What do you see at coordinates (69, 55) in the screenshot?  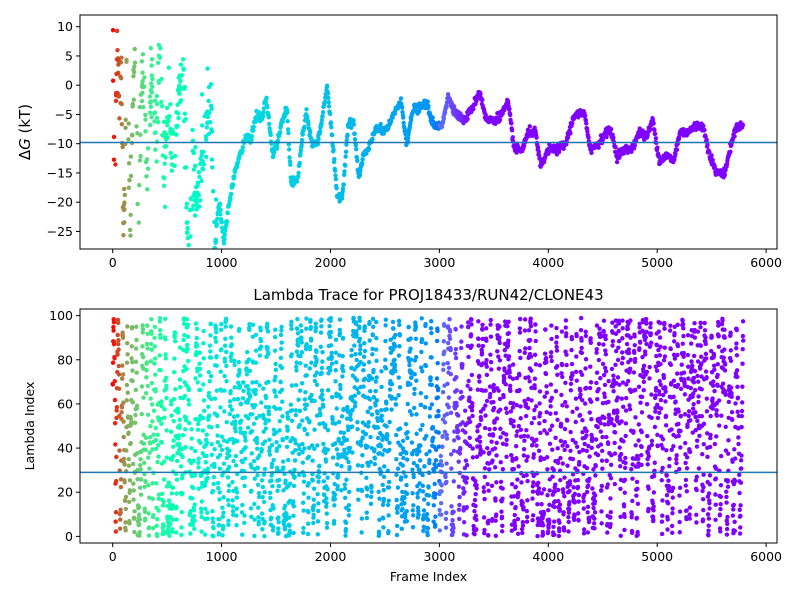 I see `delta-g-y-tick-label: 5` at bounding box center [69, 55].